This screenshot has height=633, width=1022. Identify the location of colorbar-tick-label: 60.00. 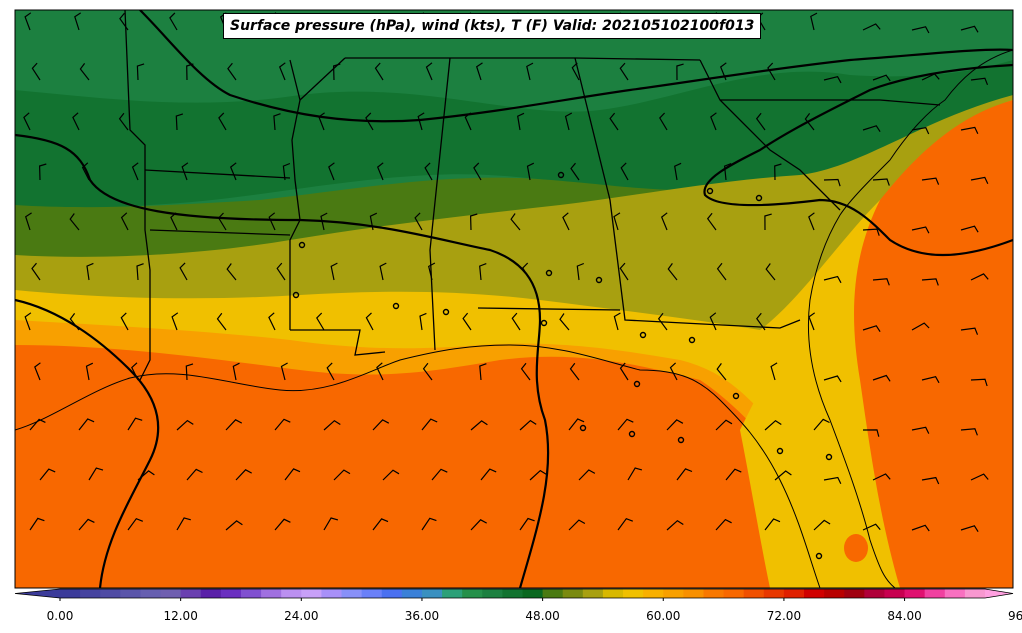
(663, 616).